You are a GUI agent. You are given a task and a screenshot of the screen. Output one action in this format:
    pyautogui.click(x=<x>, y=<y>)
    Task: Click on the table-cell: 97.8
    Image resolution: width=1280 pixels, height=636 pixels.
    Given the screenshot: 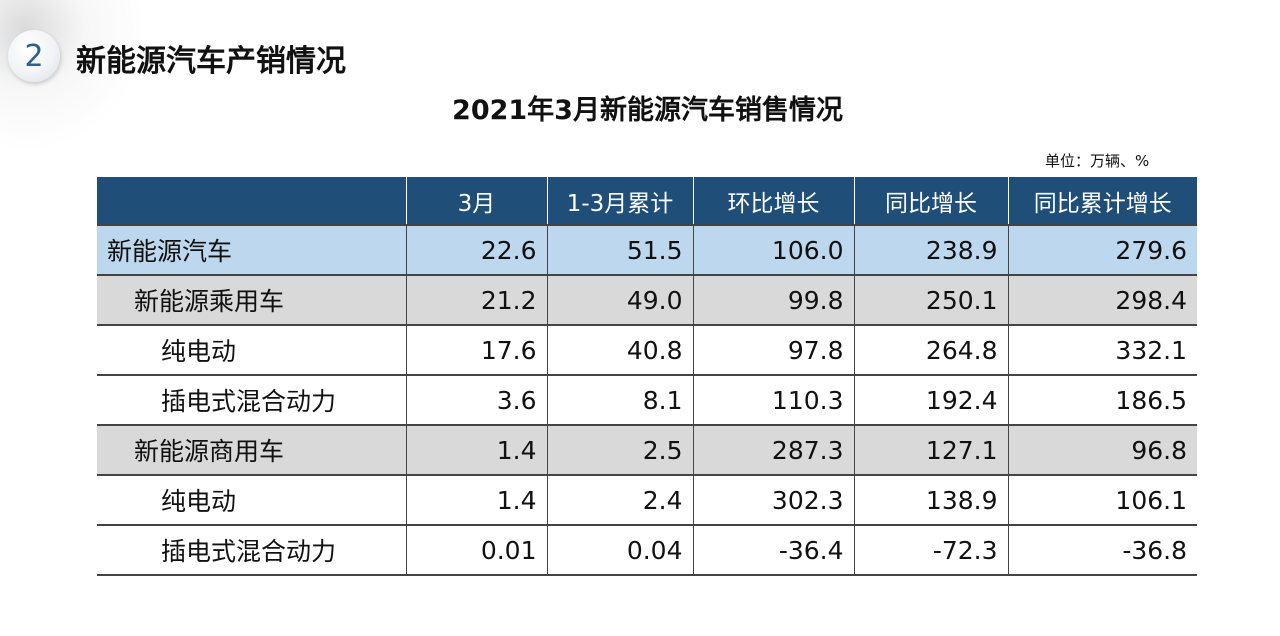 What is the action you would take?
    pyautogui.click(x=773, y=350)
    